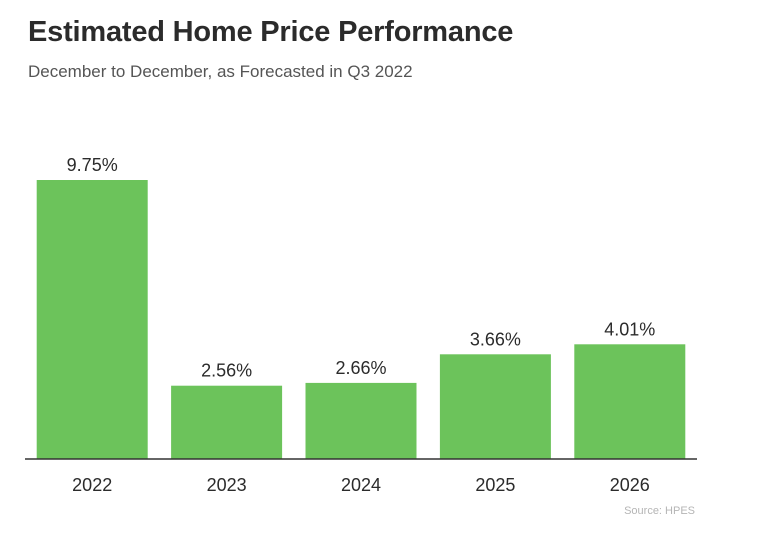 The width and height of the screenshot is (757, 541). Describe the element at coordinates (227, 422) in the screenshot. I see `bar-2023` at that location.